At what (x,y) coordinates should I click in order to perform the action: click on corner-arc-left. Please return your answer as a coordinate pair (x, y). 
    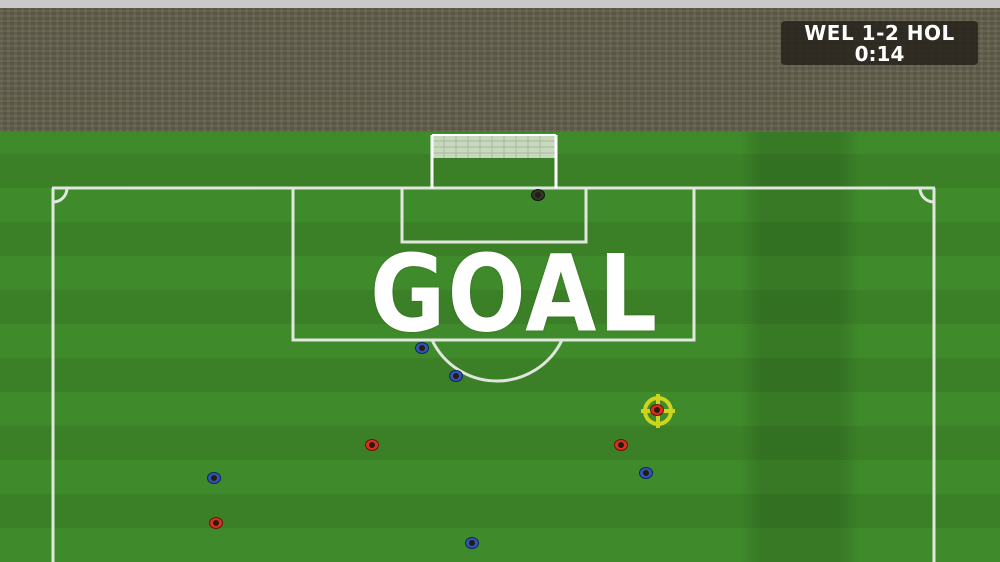
    Looking at the image, I should click on (60, 195).